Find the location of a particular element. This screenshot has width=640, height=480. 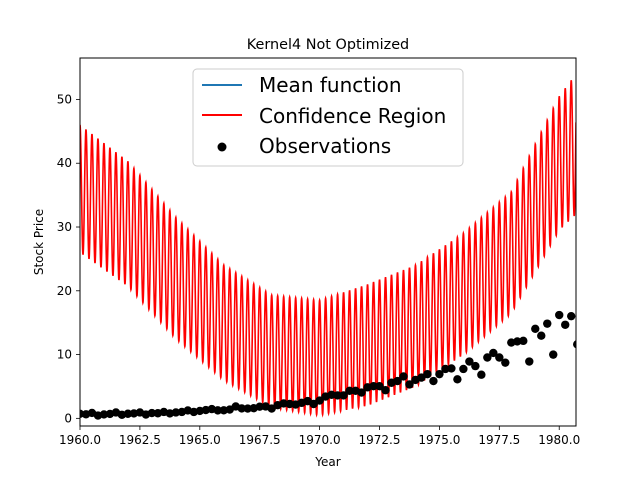

x-tick-label: 1970.0 is located at coordinates (320, 440).